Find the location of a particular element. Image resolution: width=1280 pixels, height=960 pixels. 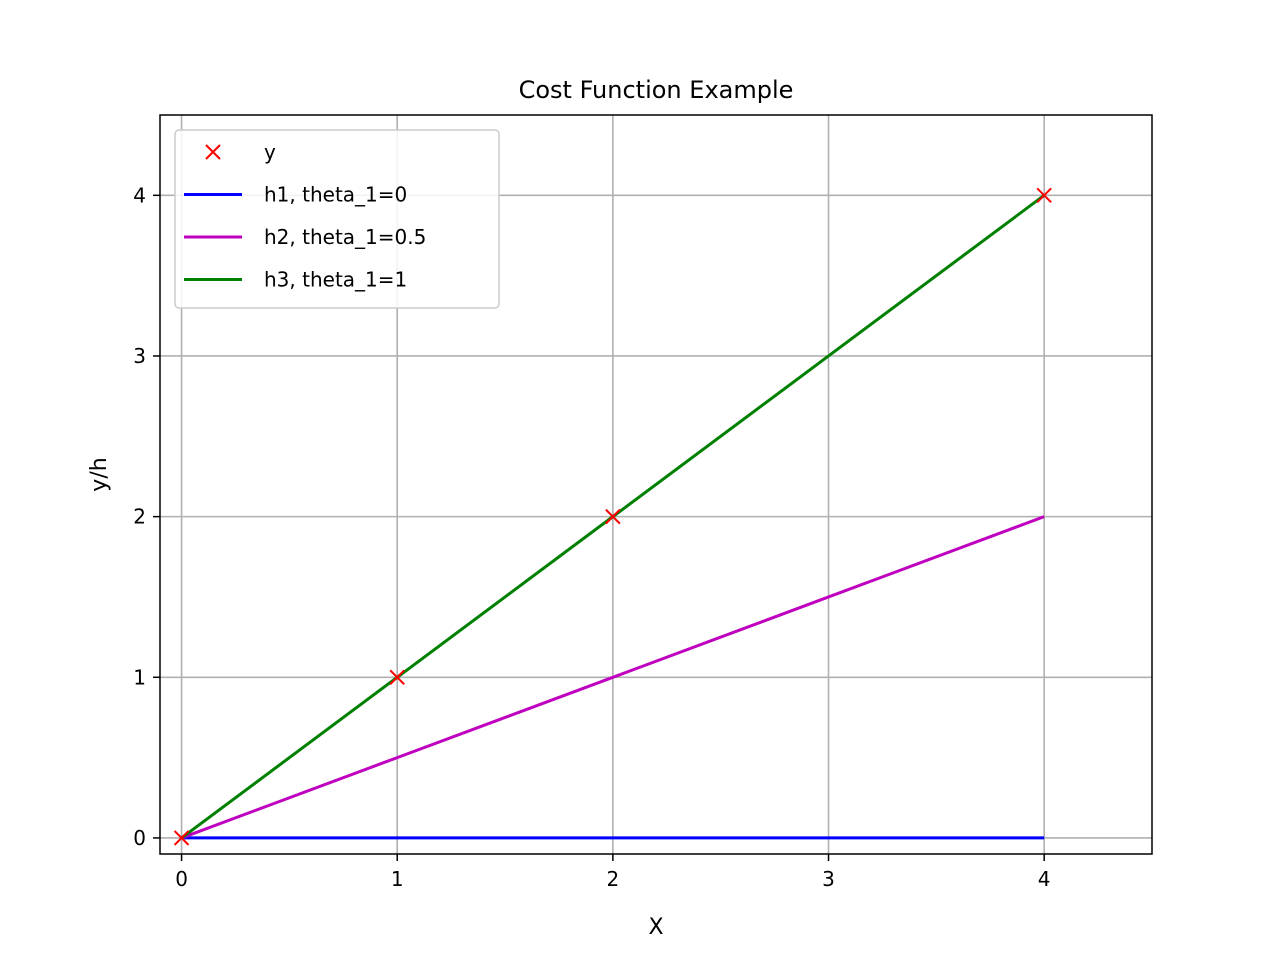

y-tick-label: 2 is located at coordinates (139, 517).